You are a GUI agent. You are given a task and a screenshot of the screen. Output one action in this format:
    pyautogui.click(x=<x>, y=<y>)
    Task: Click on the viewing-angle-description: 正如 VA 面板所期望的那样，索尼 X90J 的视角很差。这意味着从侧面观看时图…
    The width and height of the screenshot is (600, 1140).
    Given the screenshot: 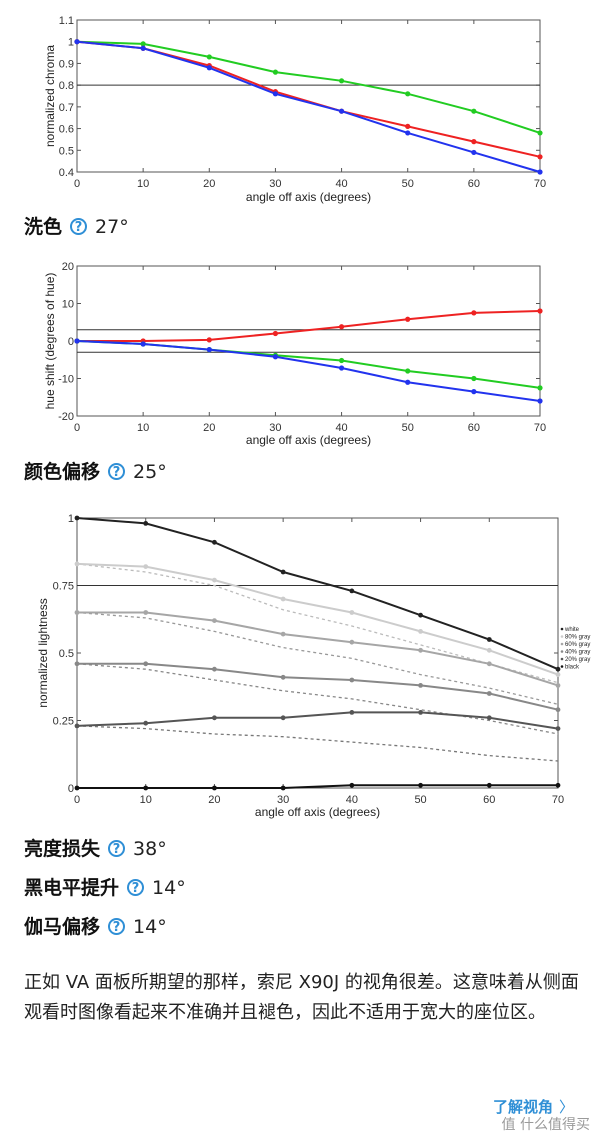 What is the action you would take?
    pyautogui.click(x=301, y=997)
    